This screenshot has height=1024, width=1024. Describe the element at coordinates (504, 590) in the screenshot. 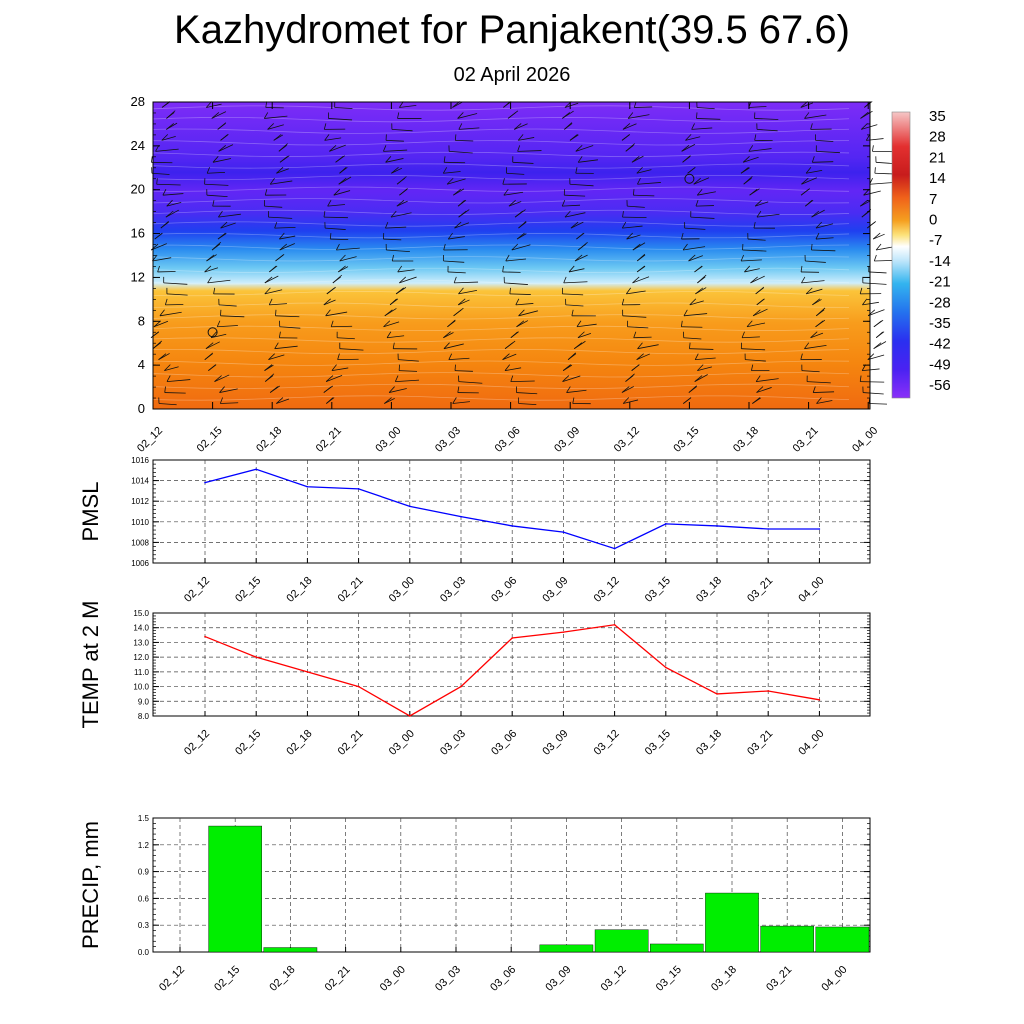

I see `pmsl-x-tick-label: 03_06` at that location.